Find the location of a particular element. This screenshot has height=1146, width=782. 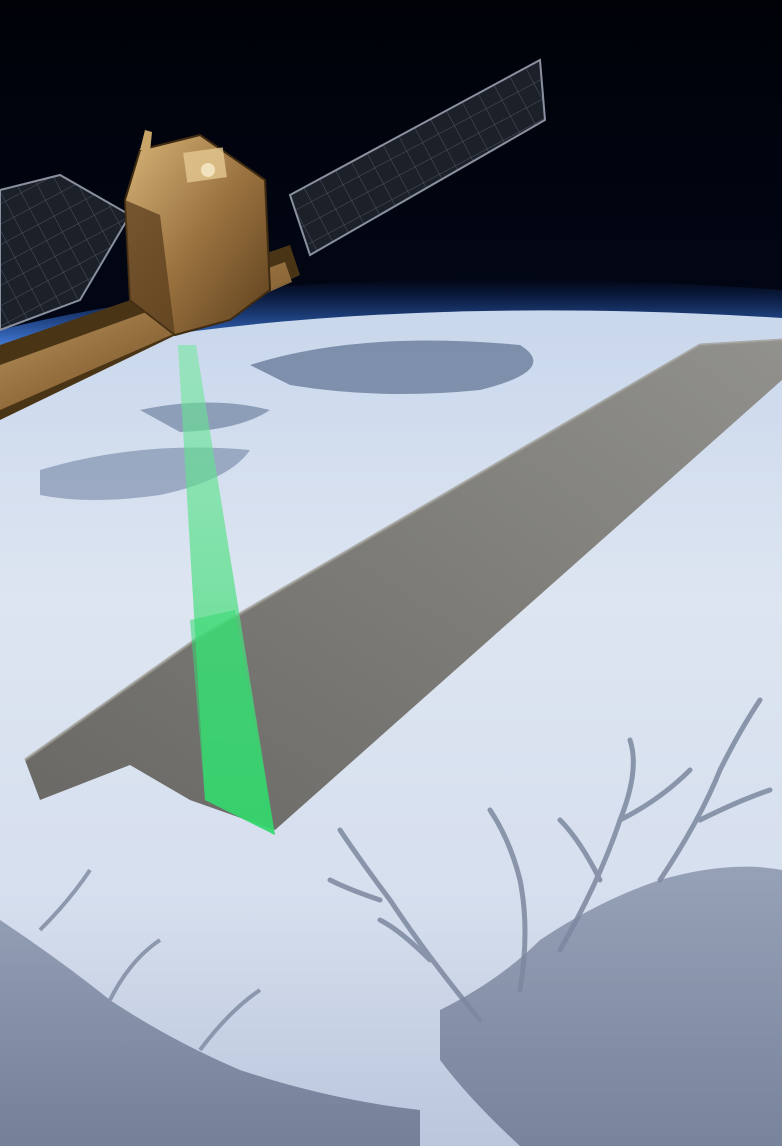

coast-detail-left is located at coordinates (150, 960).